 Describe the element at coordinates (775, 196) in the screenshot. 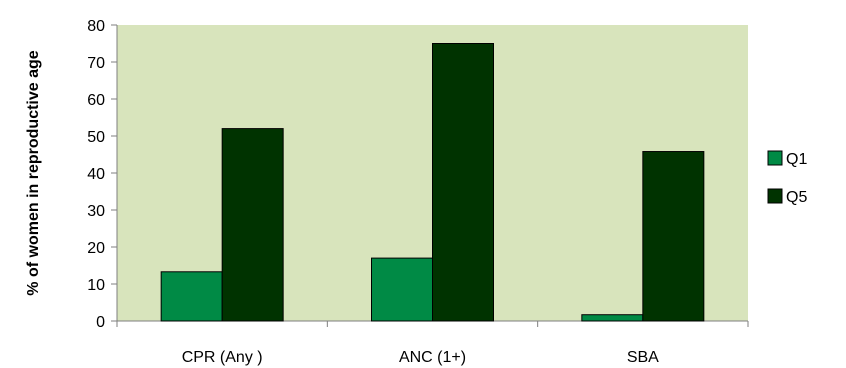

I see `legend-swatch-q5` at that location.